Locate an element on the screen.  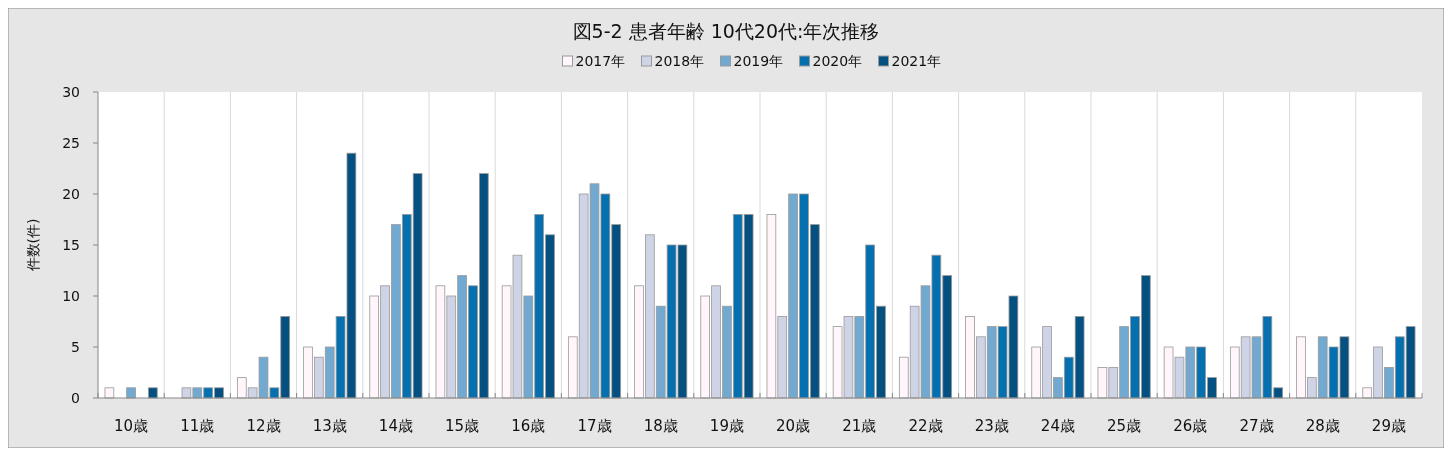
x-tick-label: 19歳 is located at coordinates (726, 426).